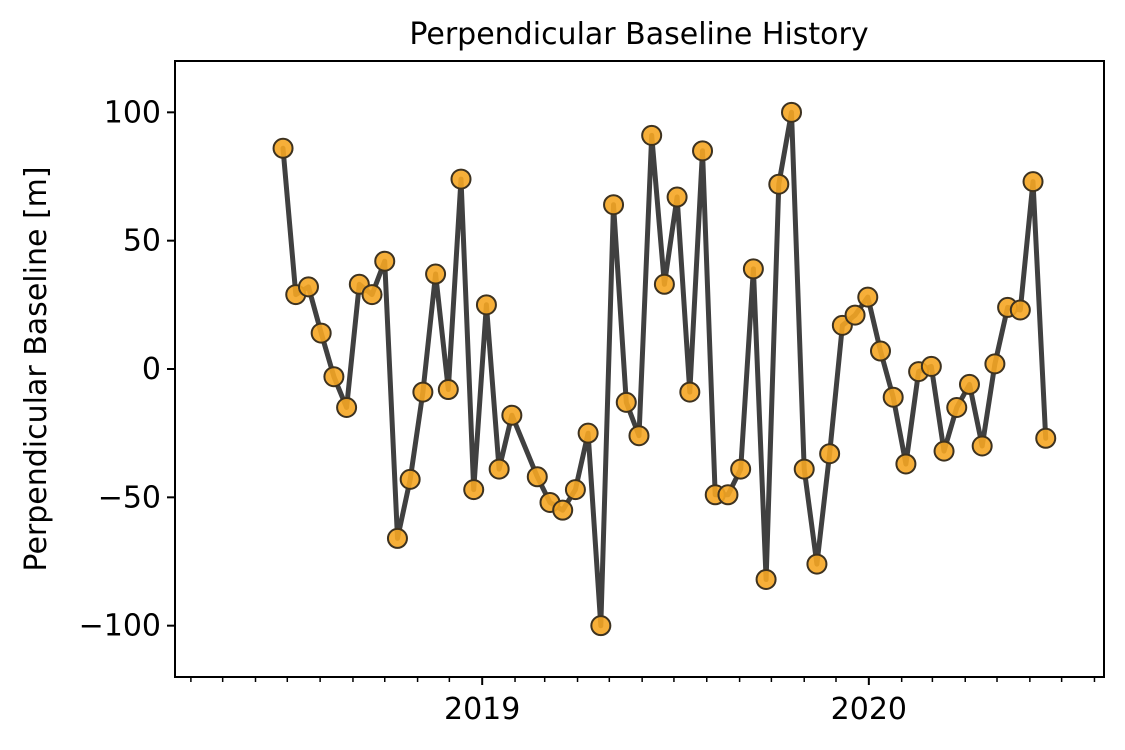 The image size is (1125, 750). What do you see at coordinates (151, 369) in the screenshot?
I see `y-tick-label: 0` at bounding box center [151, 369].